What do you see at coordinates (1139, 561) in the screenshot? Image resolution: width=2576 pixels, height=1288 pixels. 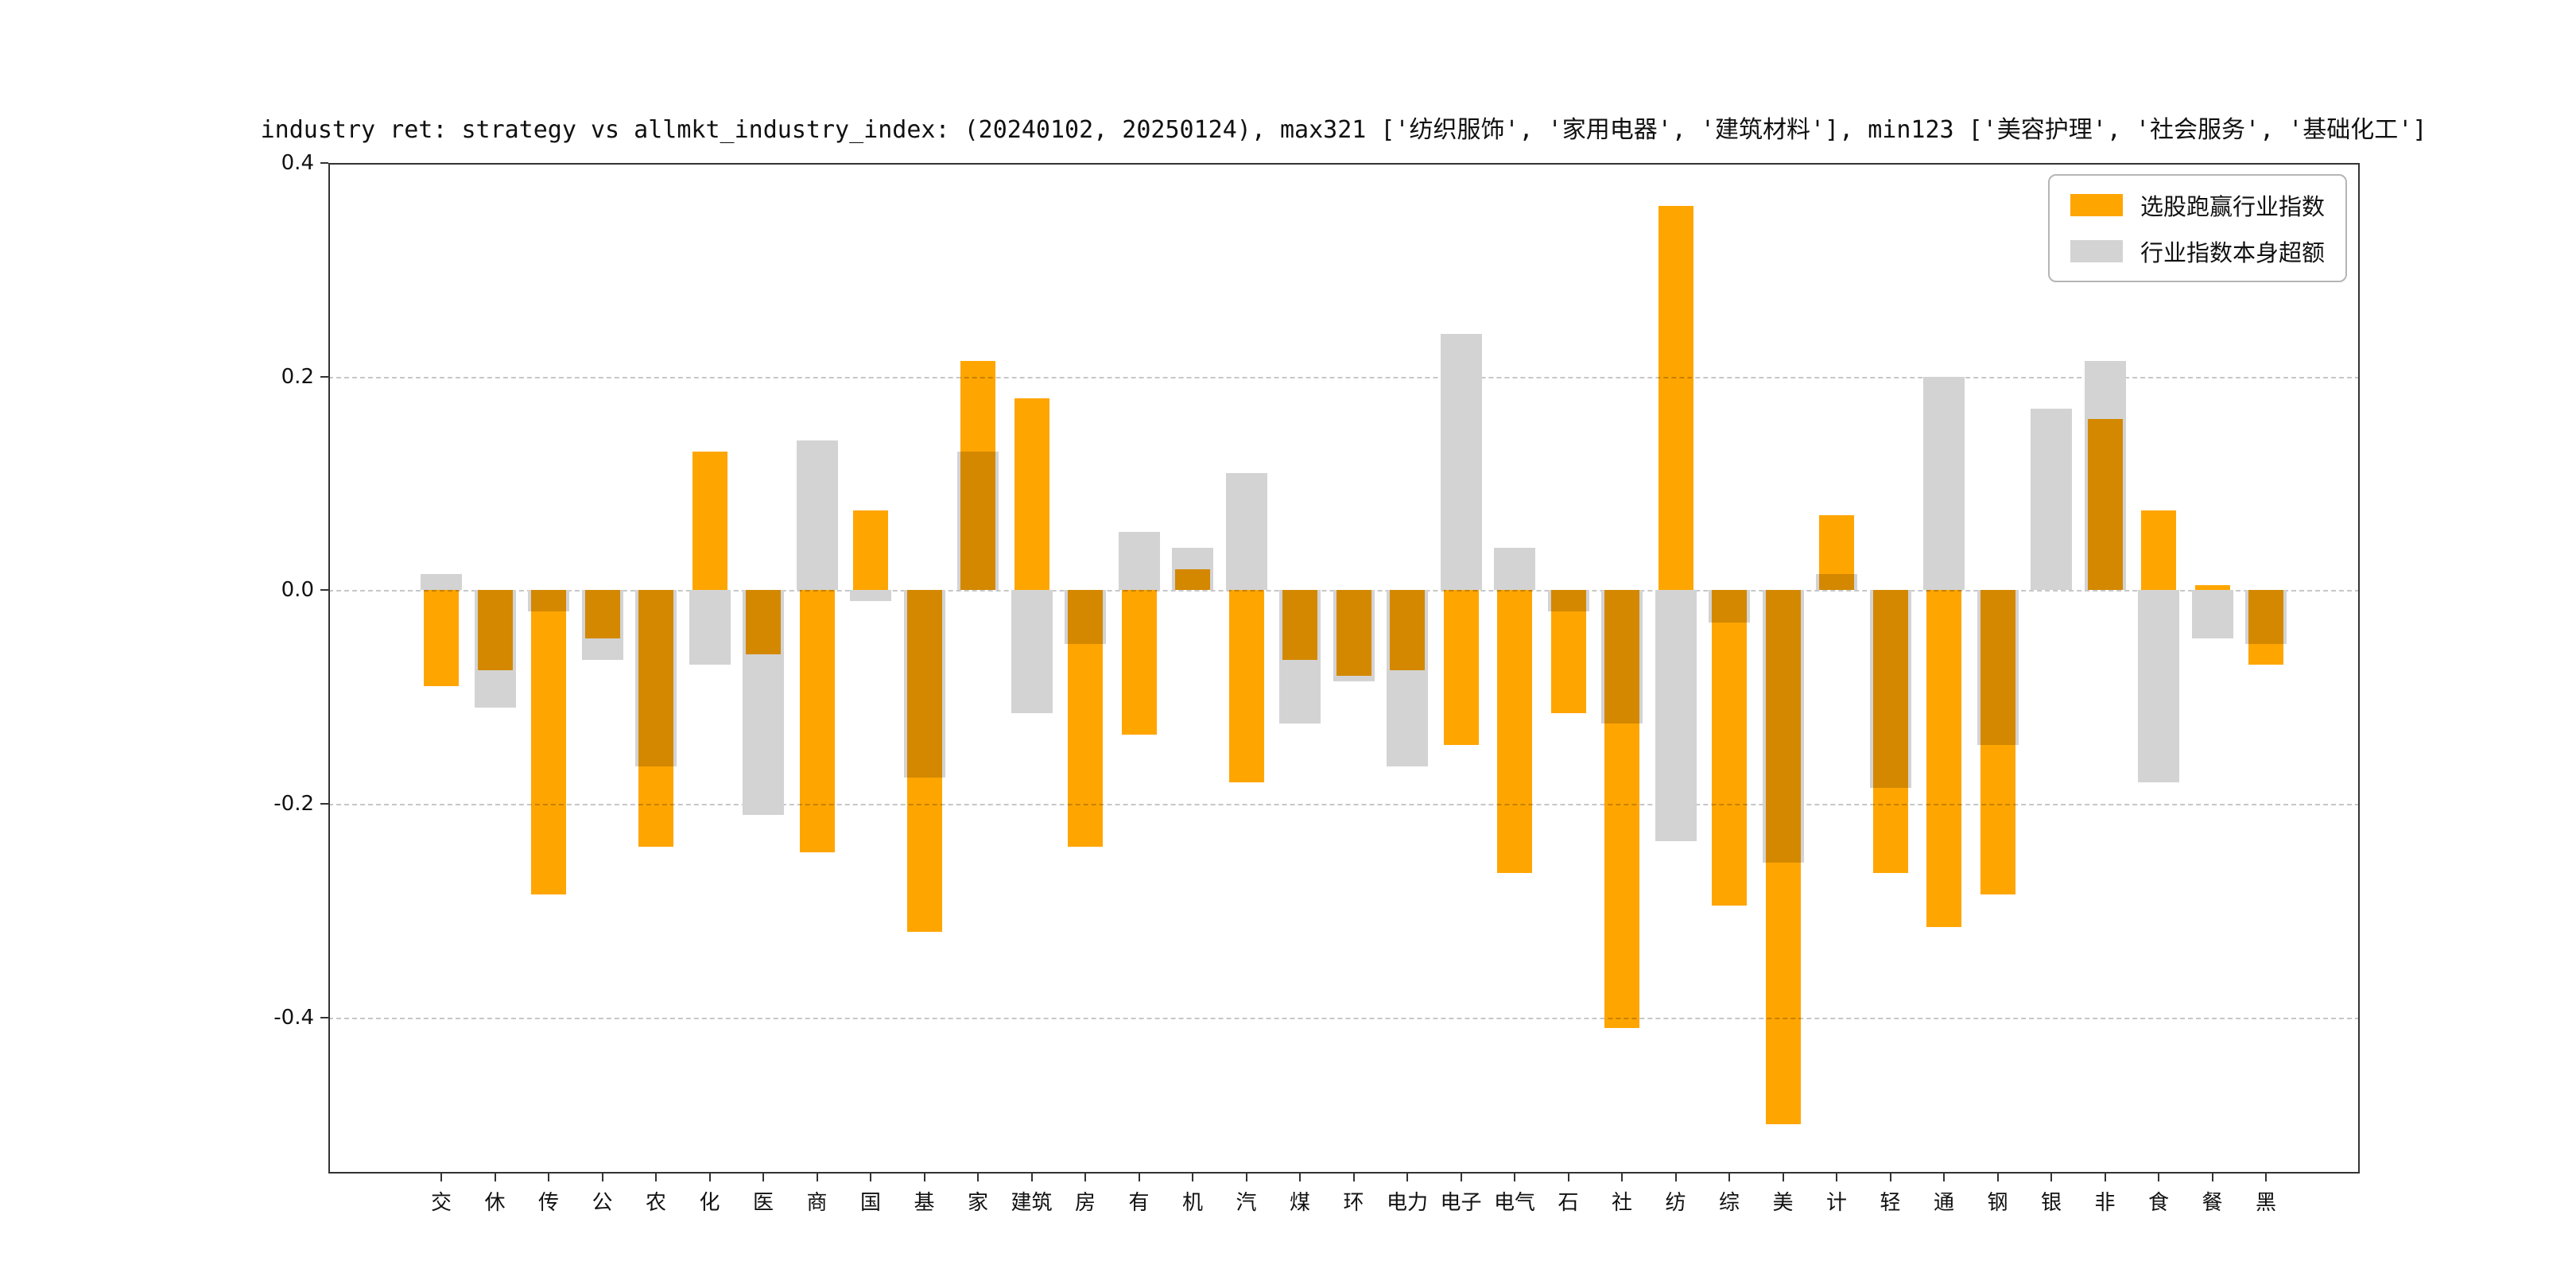 I see `bar-index-有` at bounding box center [1139, 561].